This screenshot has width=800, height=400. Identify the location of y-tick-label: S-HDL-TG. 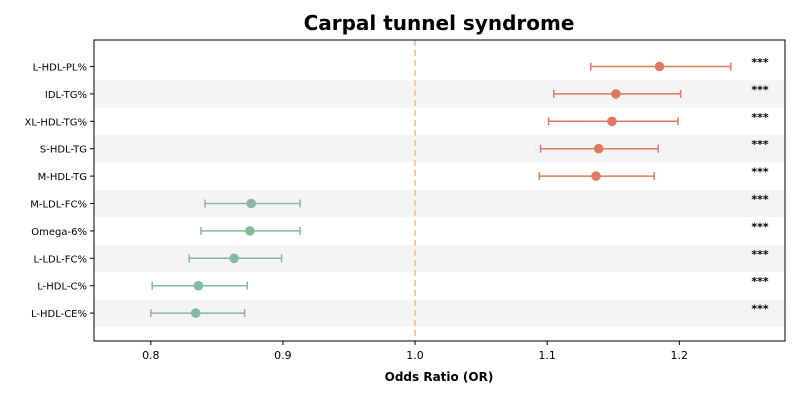
(63, 150).